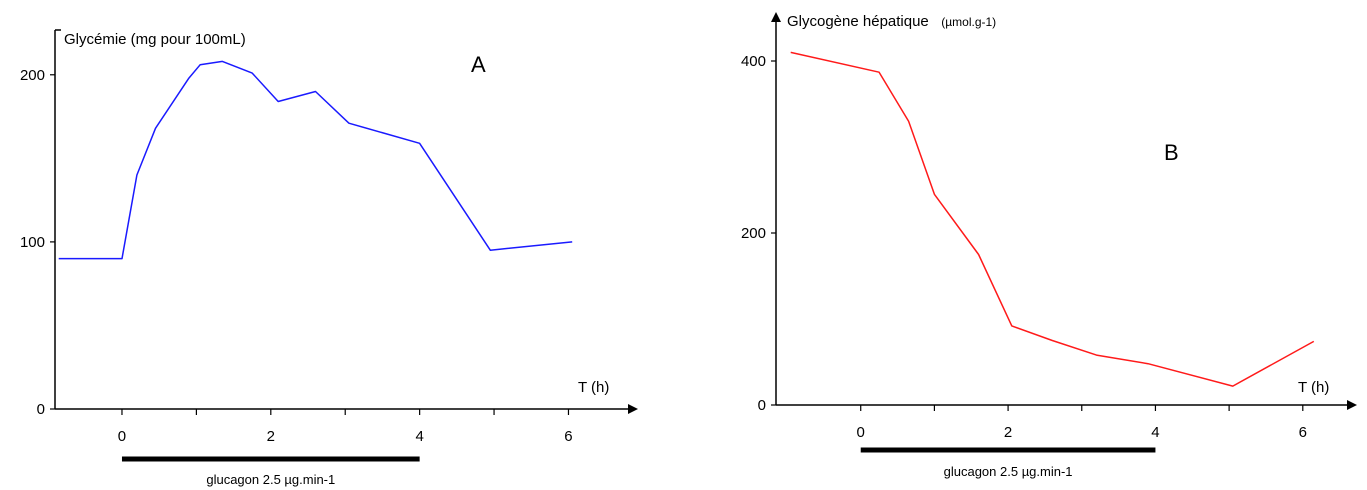 Image resolution: width=1367 pixels, height=490 pixels. I want to click on y-tick-label: 400, so click(753, 61).